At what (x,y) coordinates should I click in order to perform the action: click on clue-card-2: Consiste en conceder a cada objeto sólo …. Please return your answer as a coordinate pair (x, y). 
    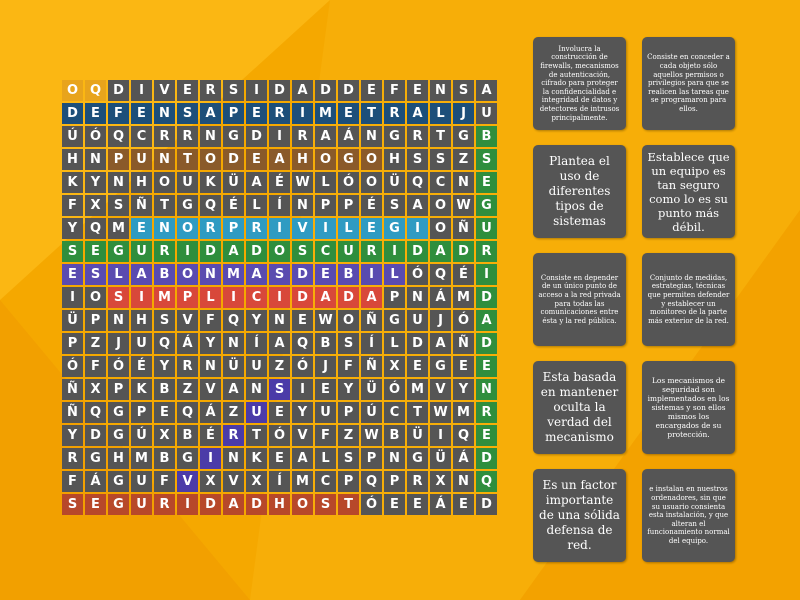
    Looking at the image, I should click on (688, 83).